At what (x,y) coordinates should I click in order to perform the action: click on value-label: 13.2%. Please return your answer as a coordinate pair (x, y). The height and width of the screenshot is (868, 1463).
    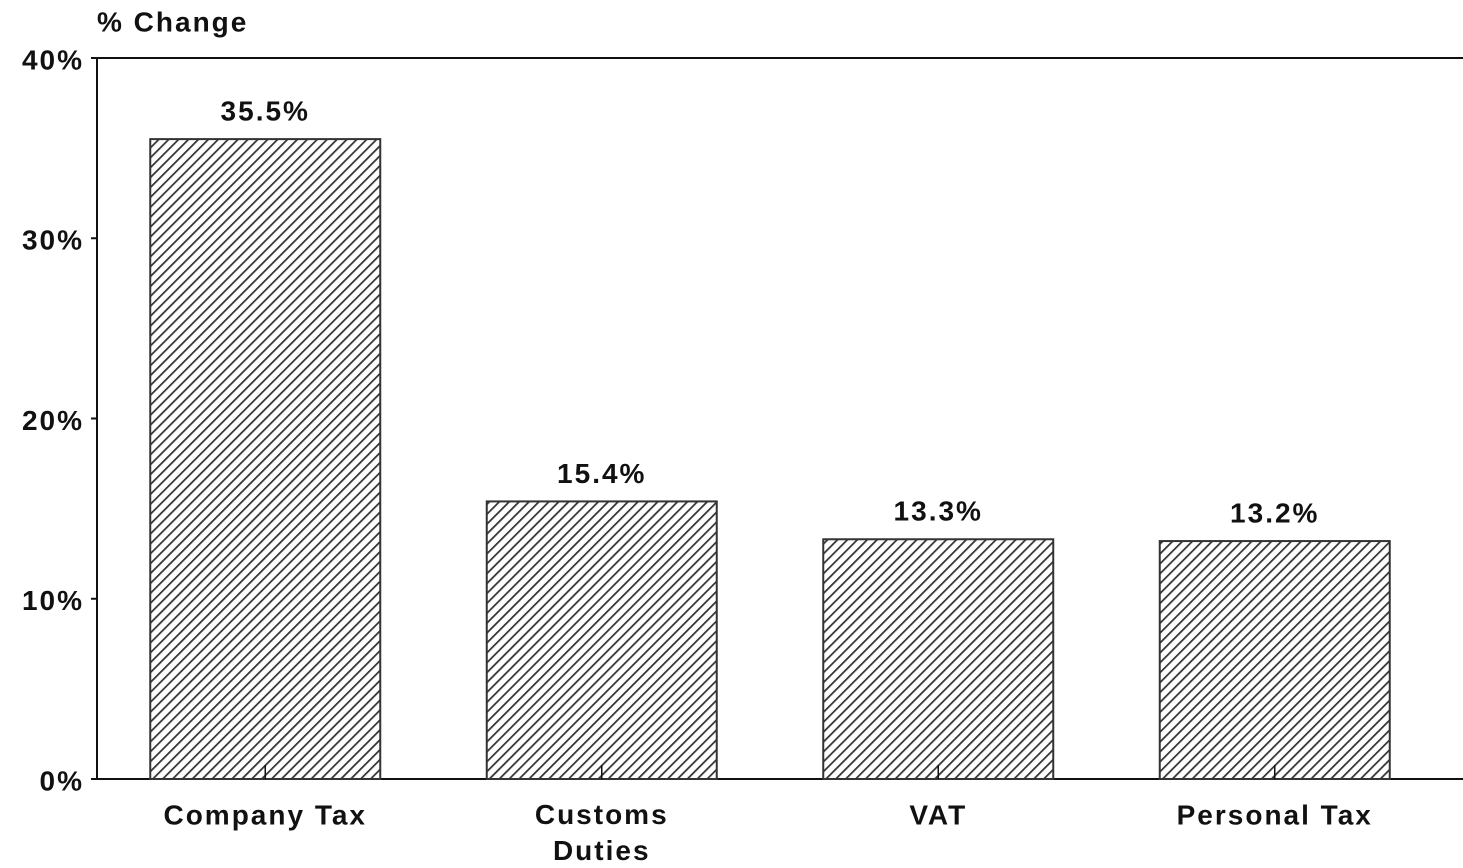
    Looking at the image, I should click on (1274, 512).